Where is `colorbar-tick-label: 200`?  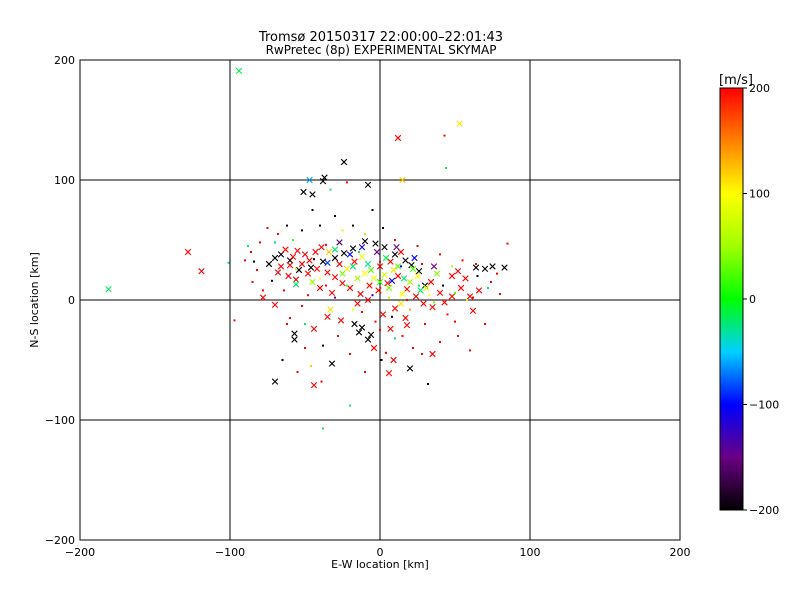 colorbar-tick-label: 200 is located at coordinates (759, 88).